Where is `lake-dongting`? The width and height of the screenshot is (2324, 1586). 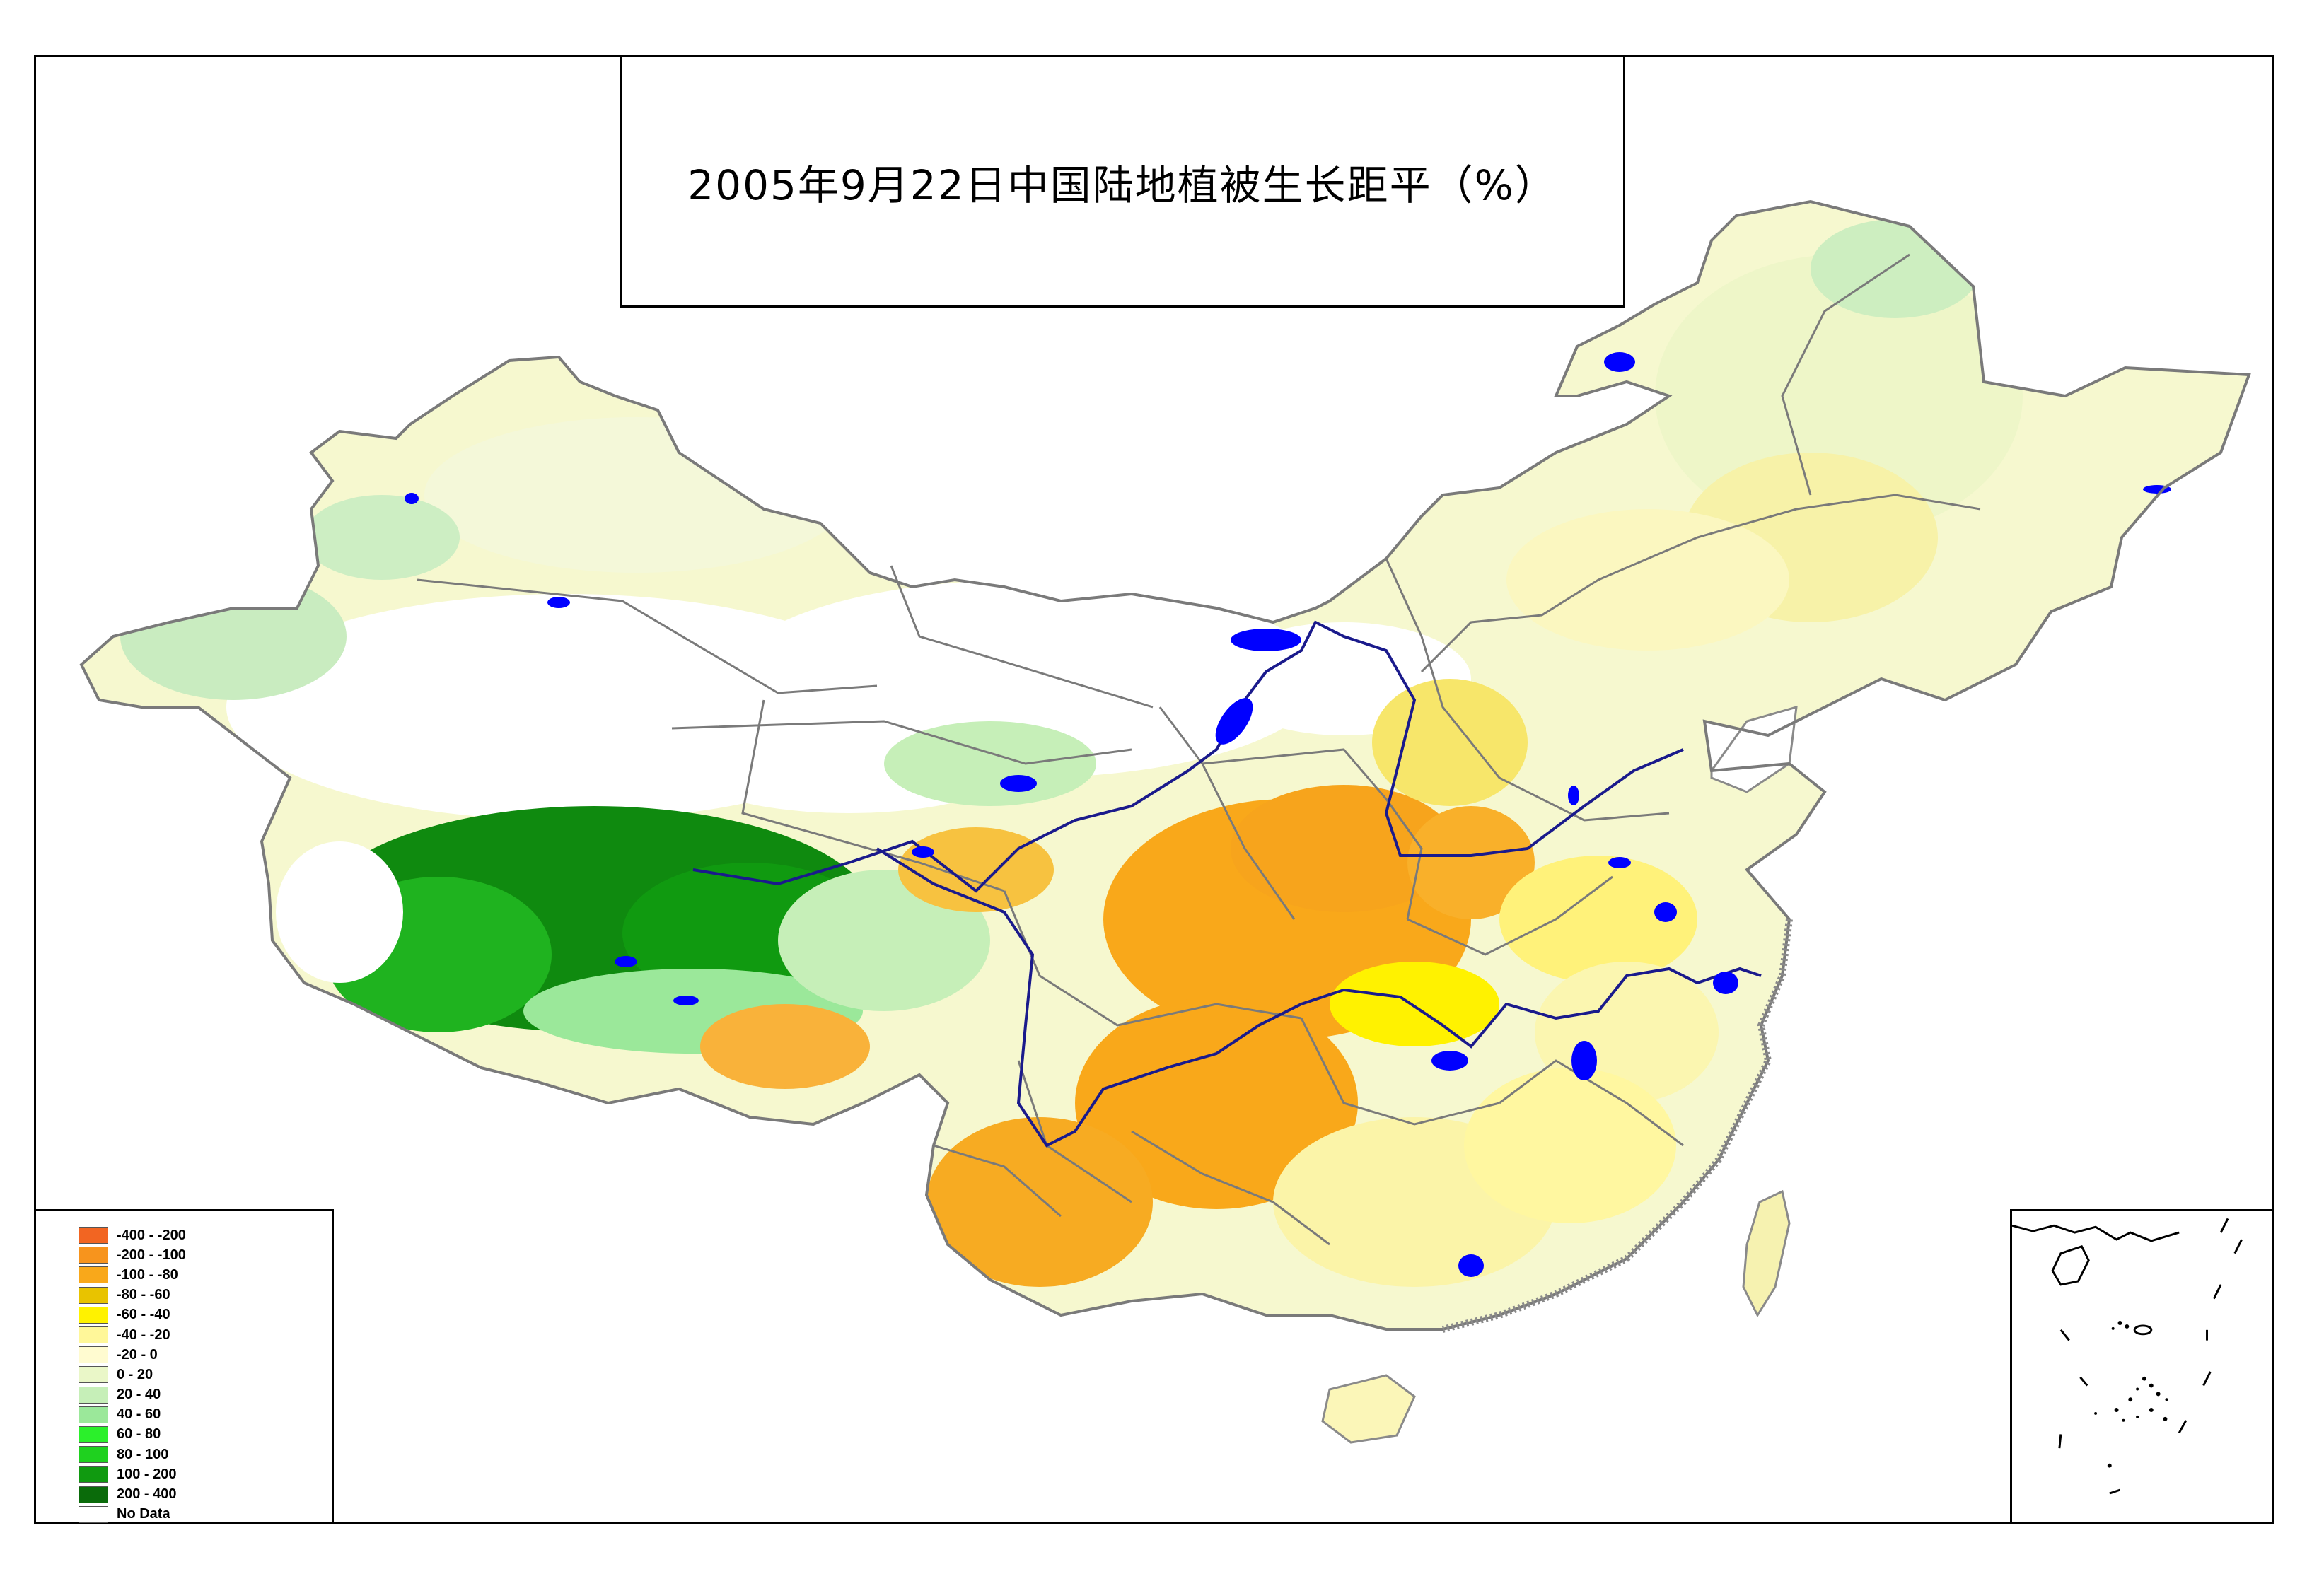 lake-dongting is located at coordinates (1449, 1061).